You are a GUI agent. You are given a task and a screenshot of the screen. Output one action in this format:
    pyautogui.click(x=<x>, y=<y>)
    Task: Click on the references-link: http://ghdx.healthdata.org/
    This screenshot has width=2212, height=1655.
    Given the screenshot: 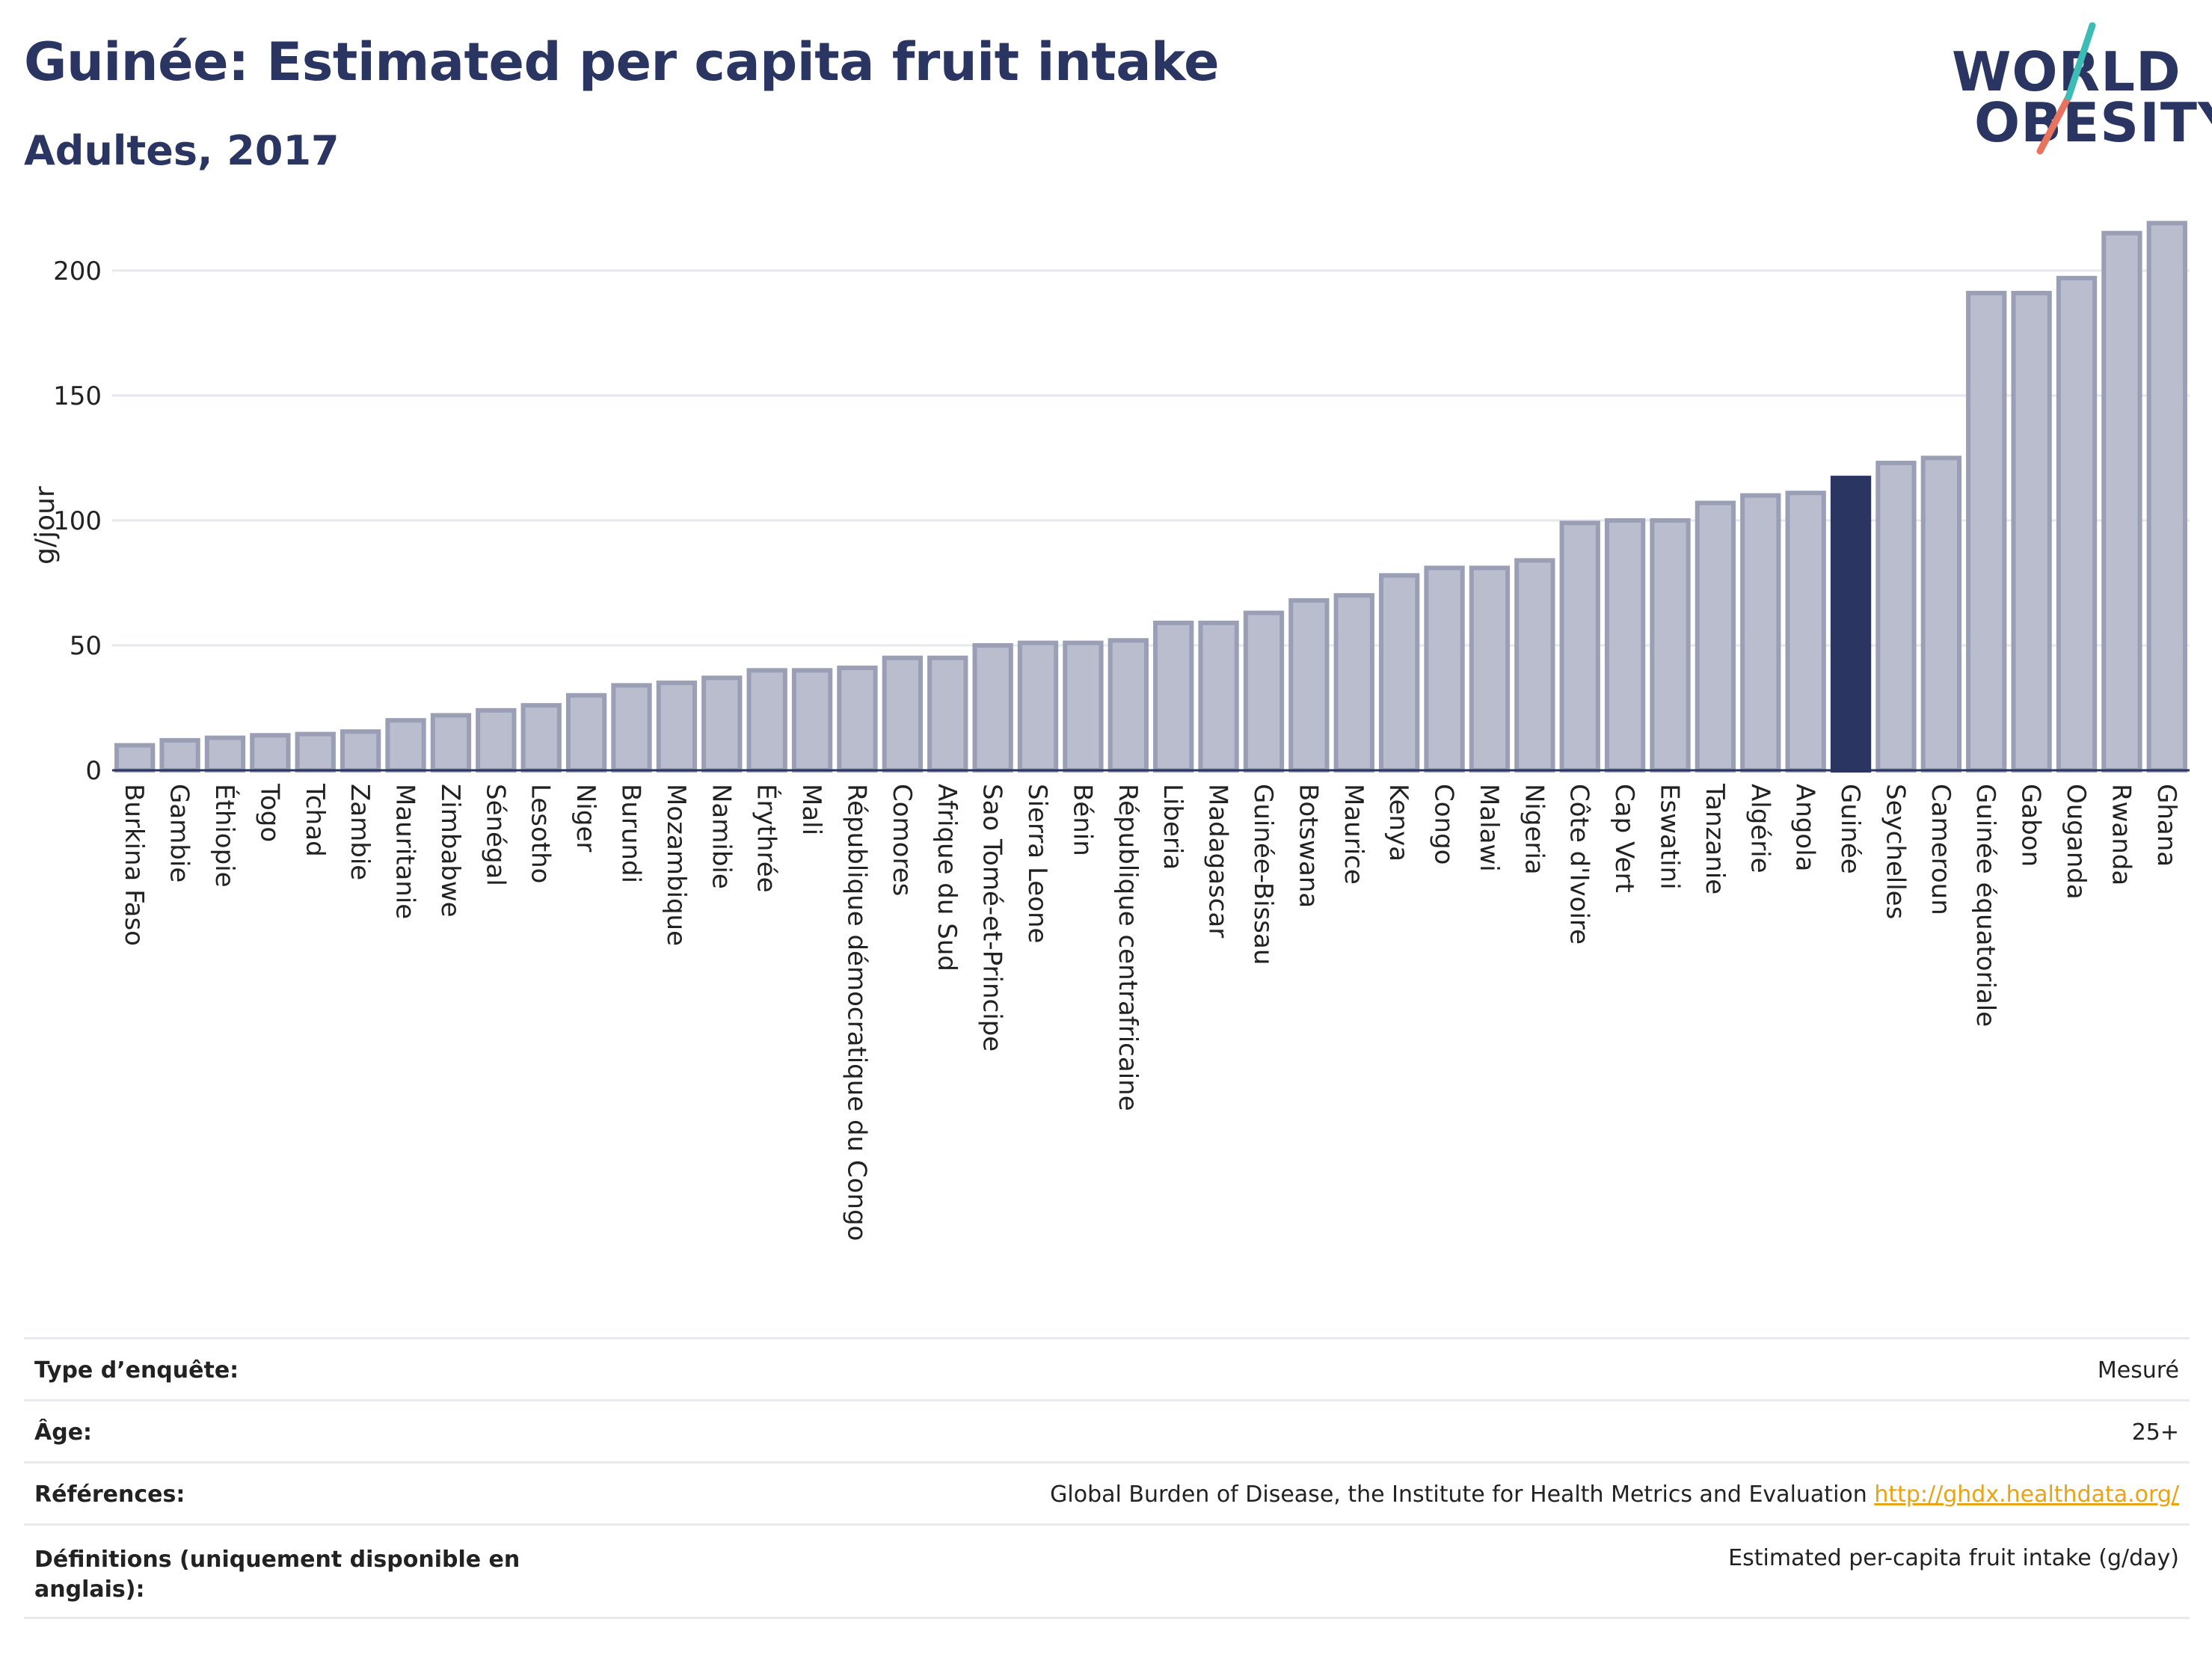 What is the action you would take?
    pyautogui.click(x=2026, y=1494)
    